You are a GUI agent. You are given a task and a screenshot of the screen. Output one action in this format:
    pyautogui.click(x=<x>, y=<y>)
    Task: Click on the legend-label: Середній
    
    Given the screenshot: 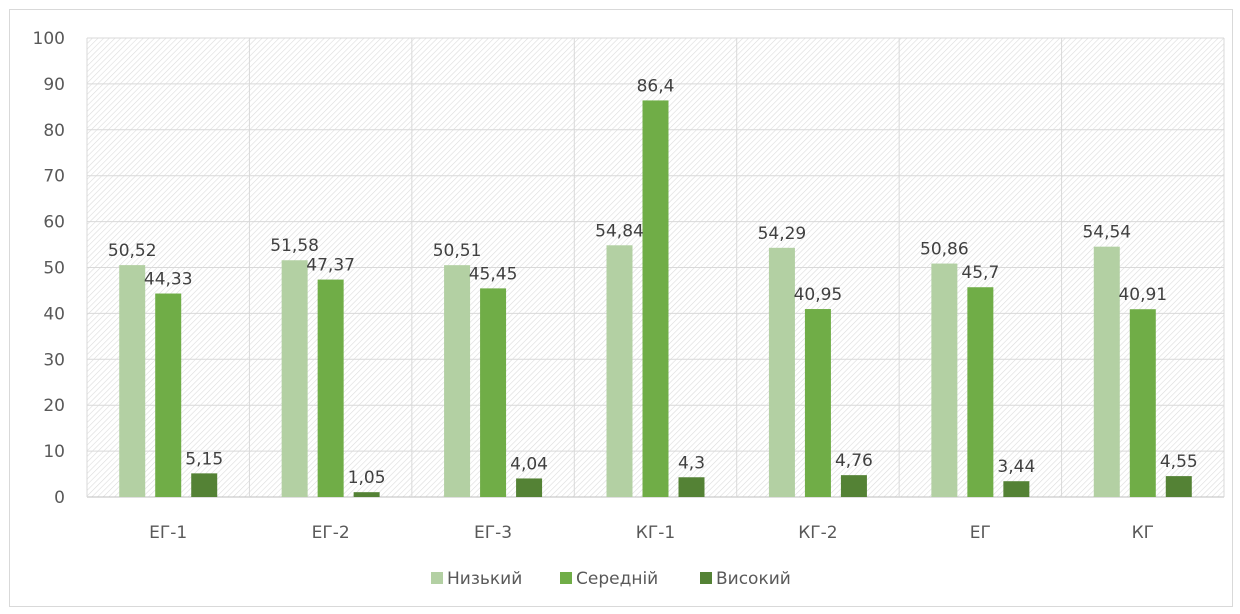 What is the action you would take?
    pyautogui.click(x=617, y=579)
    